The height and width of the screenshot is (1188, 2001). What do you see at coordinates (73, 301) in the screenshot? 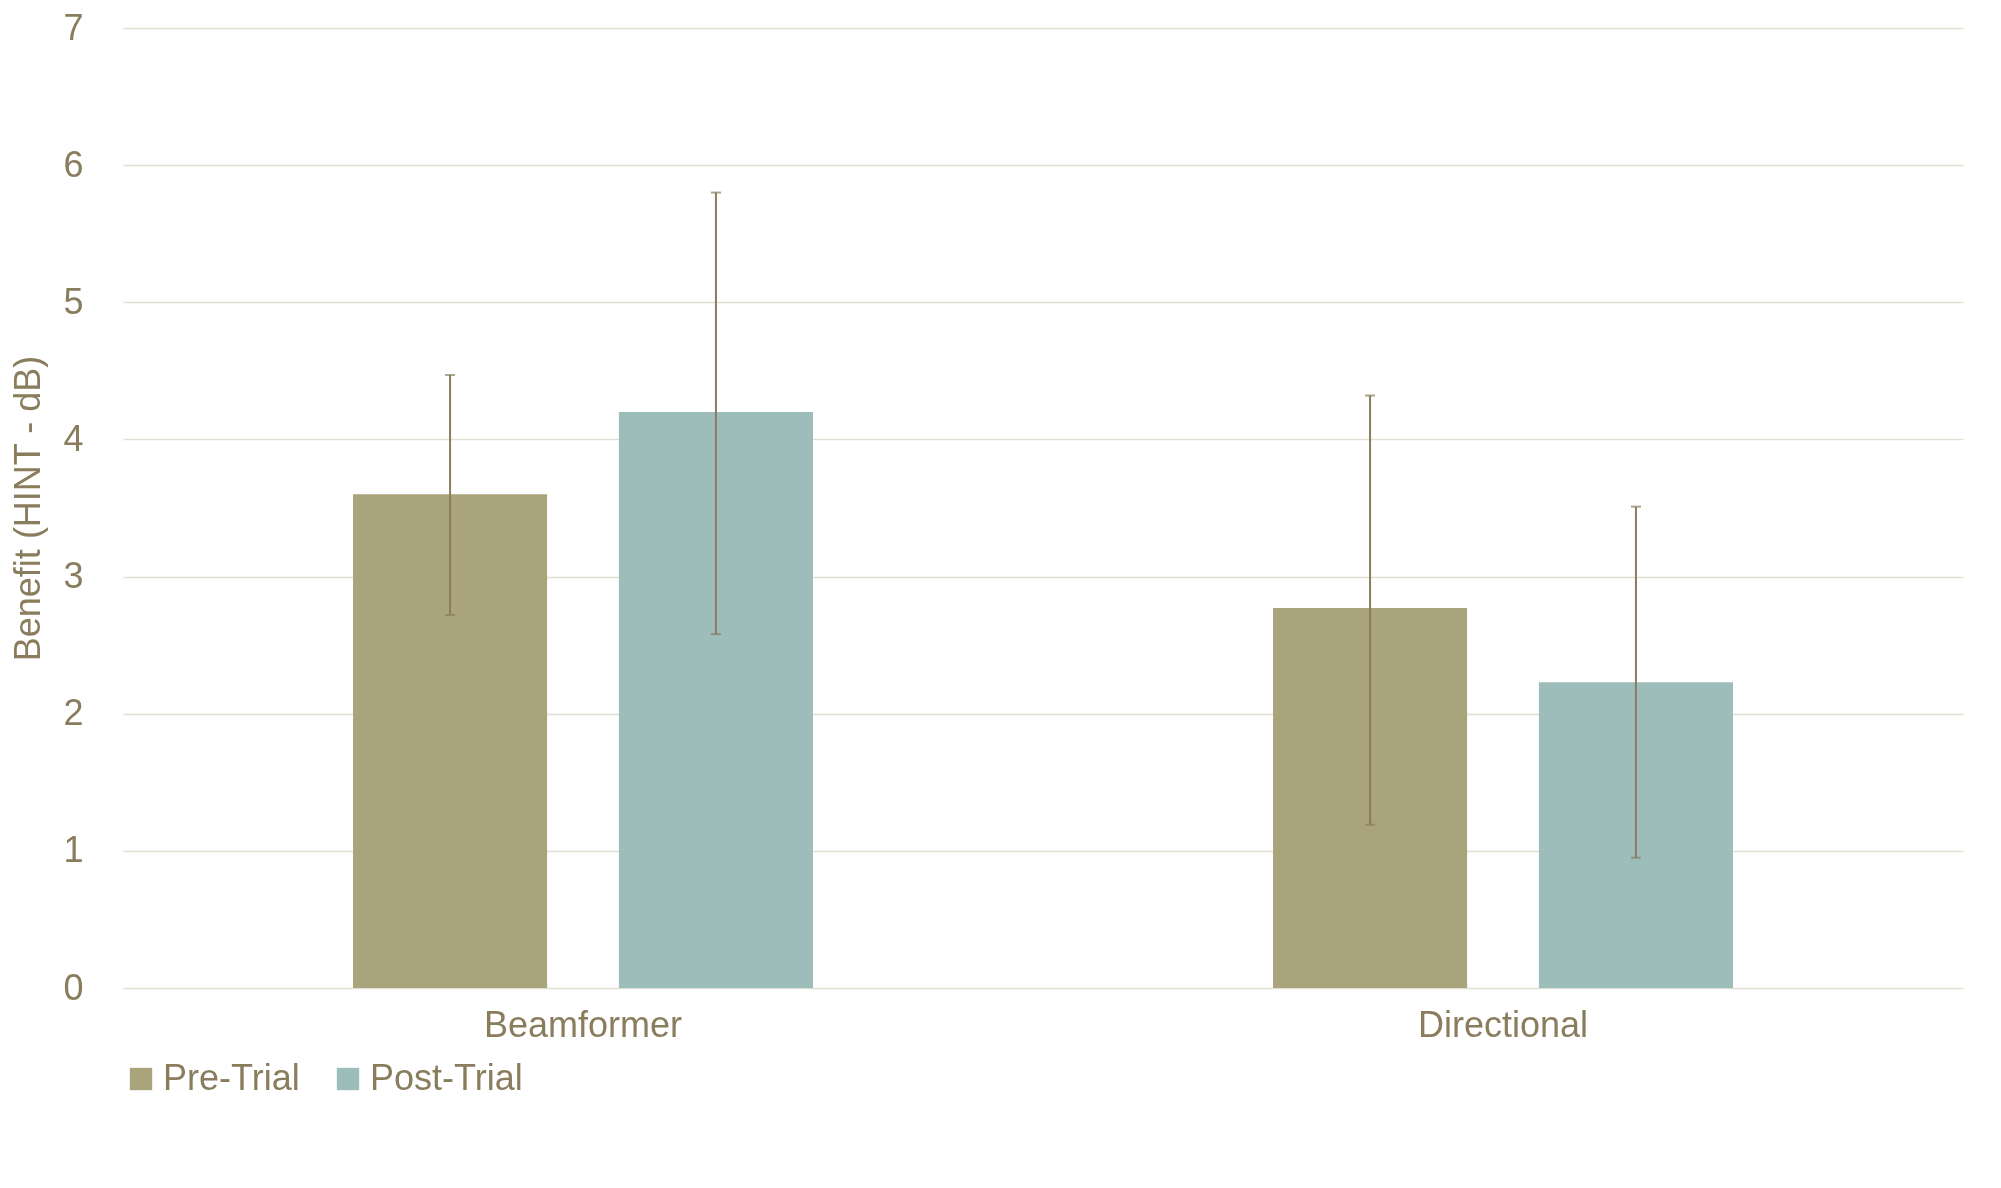
I see `y-tick-label: 5` at bounding box center [73, 301].